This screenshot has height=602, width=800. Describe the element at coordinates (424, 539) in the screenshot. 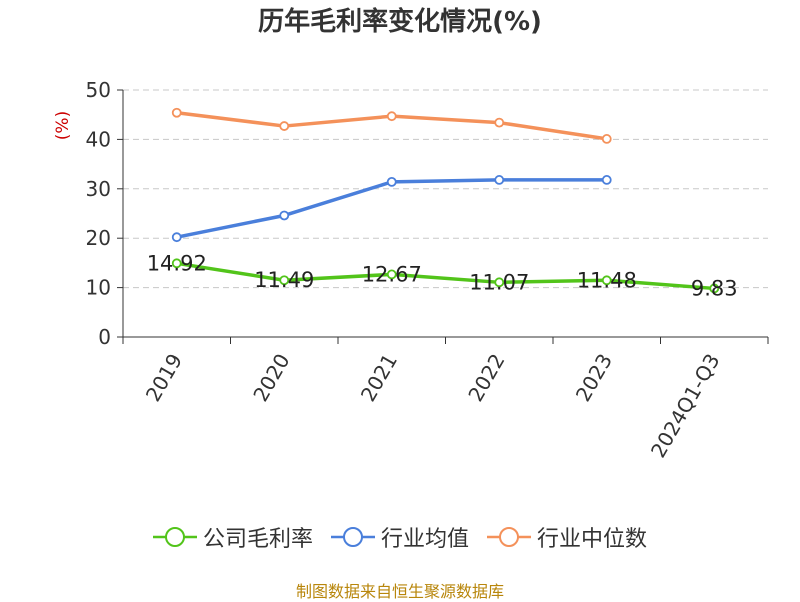

I see `legend-label-industry-avg: 行业均值` at that location.